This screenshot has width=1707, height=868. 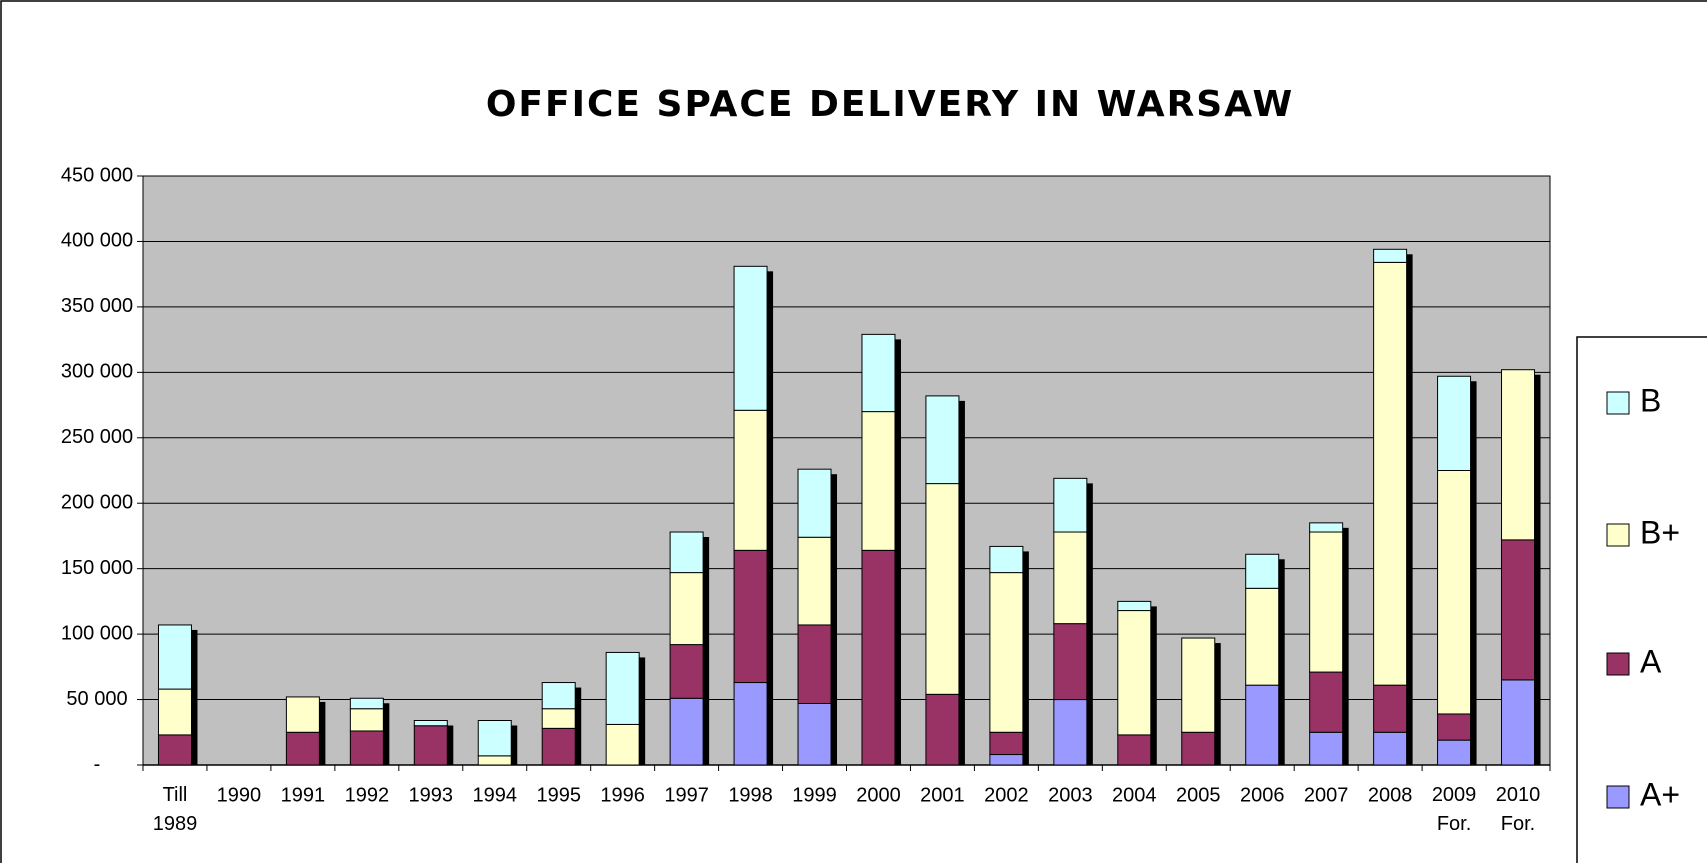 What do you see at coordinates (1651, 661) in the screenshot?
I see `legend-label: A` at bounding box center [1651, 661].